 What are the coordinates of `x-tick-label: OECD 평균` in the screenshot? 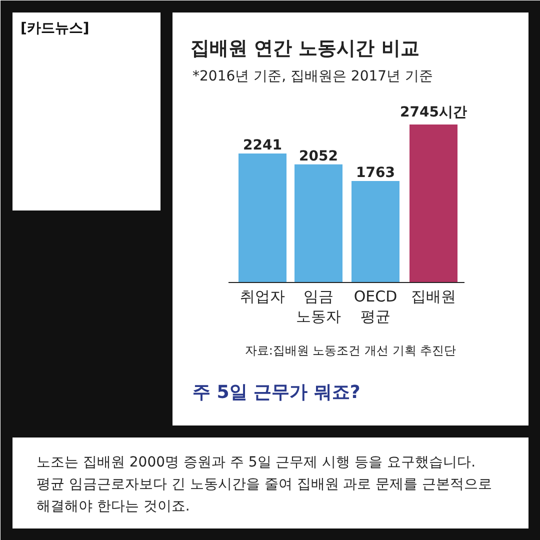 It's located at (376, 307).